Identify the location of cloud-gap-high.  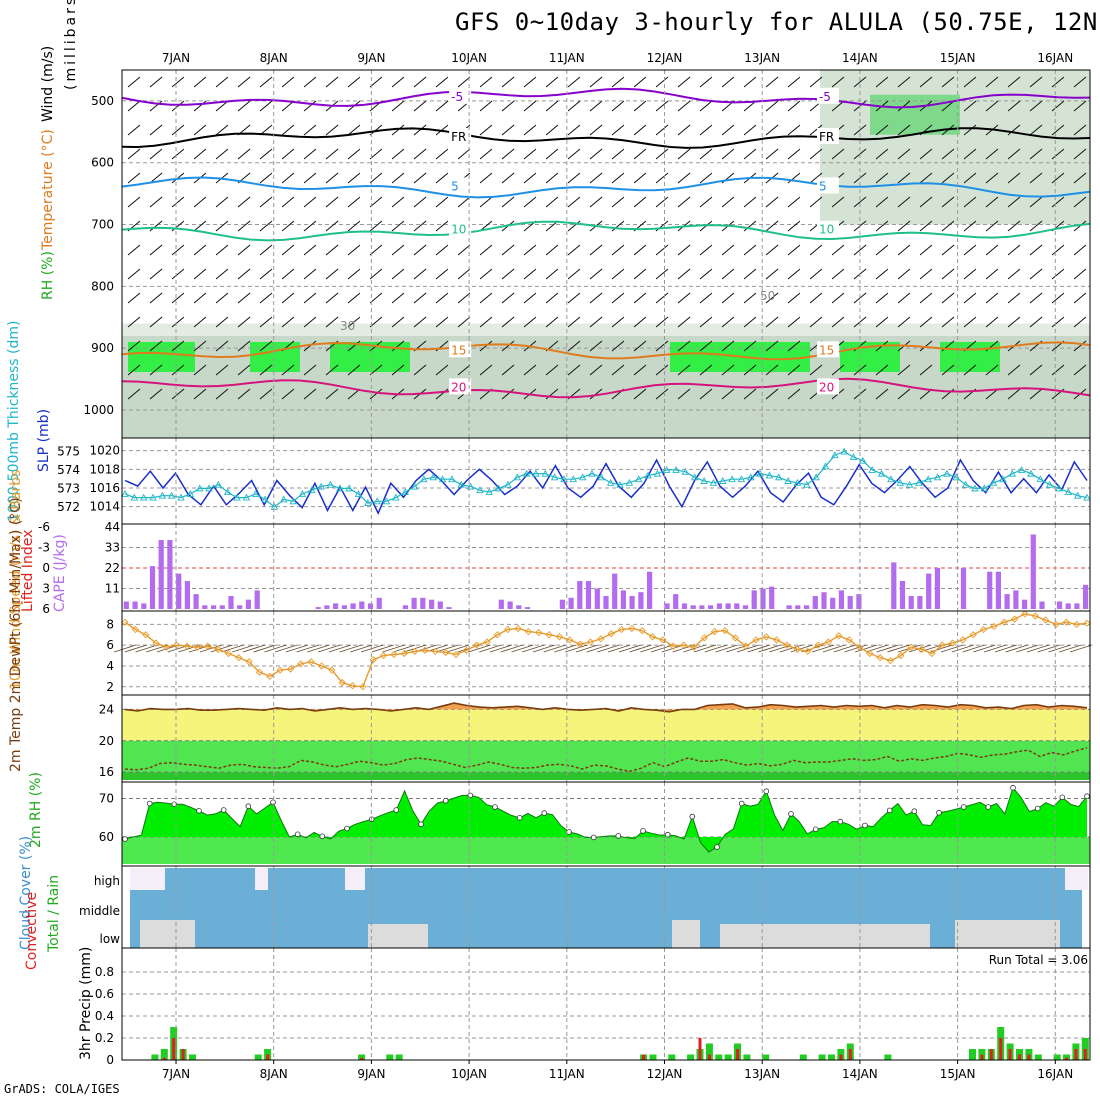
(1076, 879).